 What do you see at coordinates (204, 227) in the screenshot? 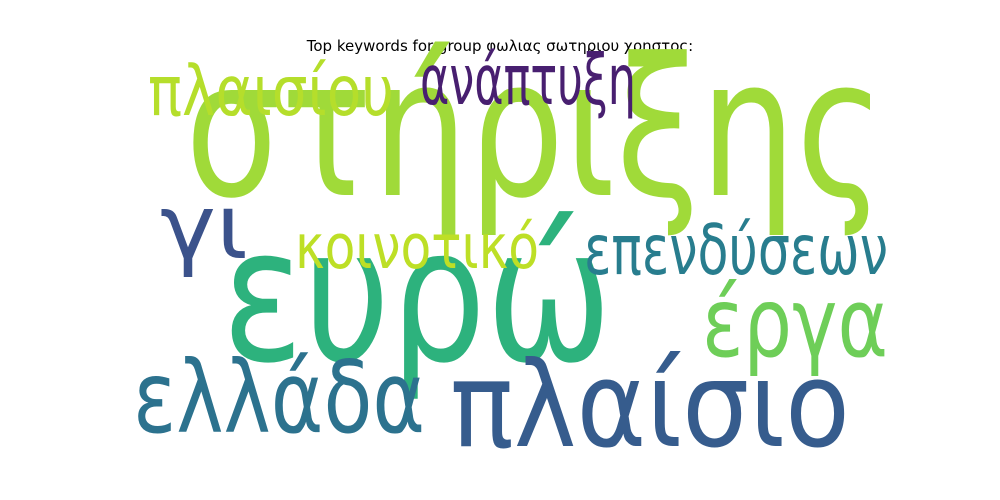
I see `word-6: γι` at bounding box center [204, 227].